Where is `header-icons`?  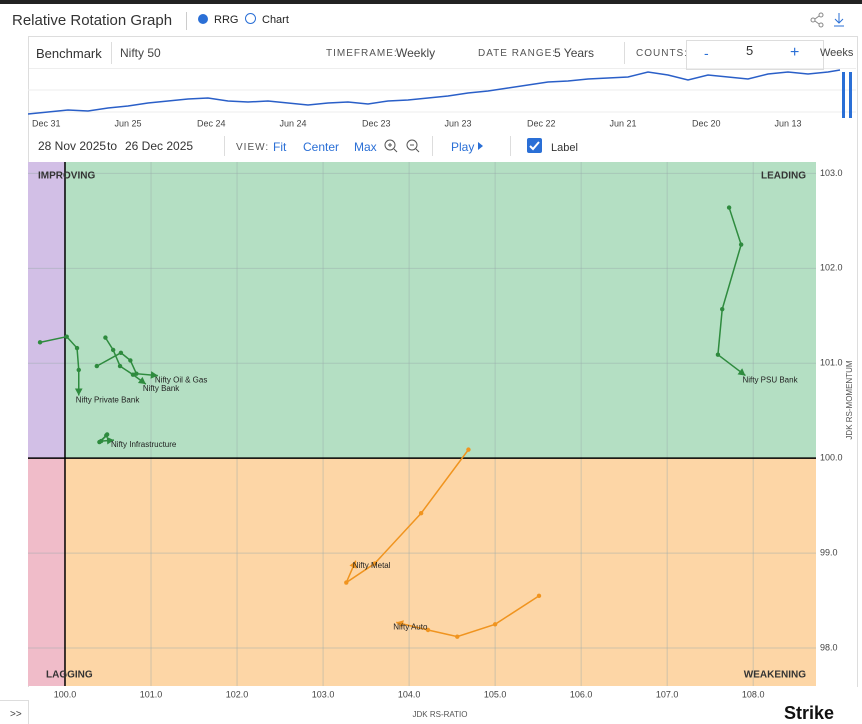
header-icons is located at coordinates (831, 20).